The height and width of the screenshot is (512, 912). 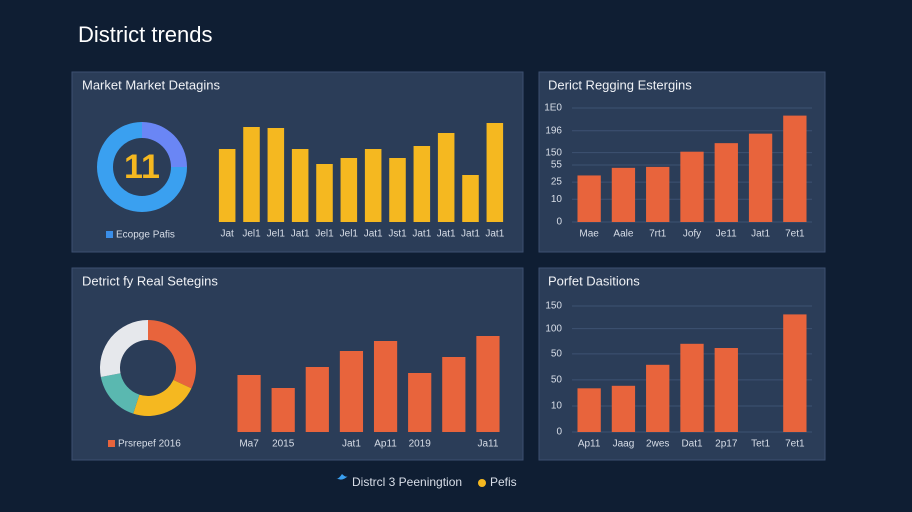 I want to click on y-tick-label: 196, so click(x=553, y=130).